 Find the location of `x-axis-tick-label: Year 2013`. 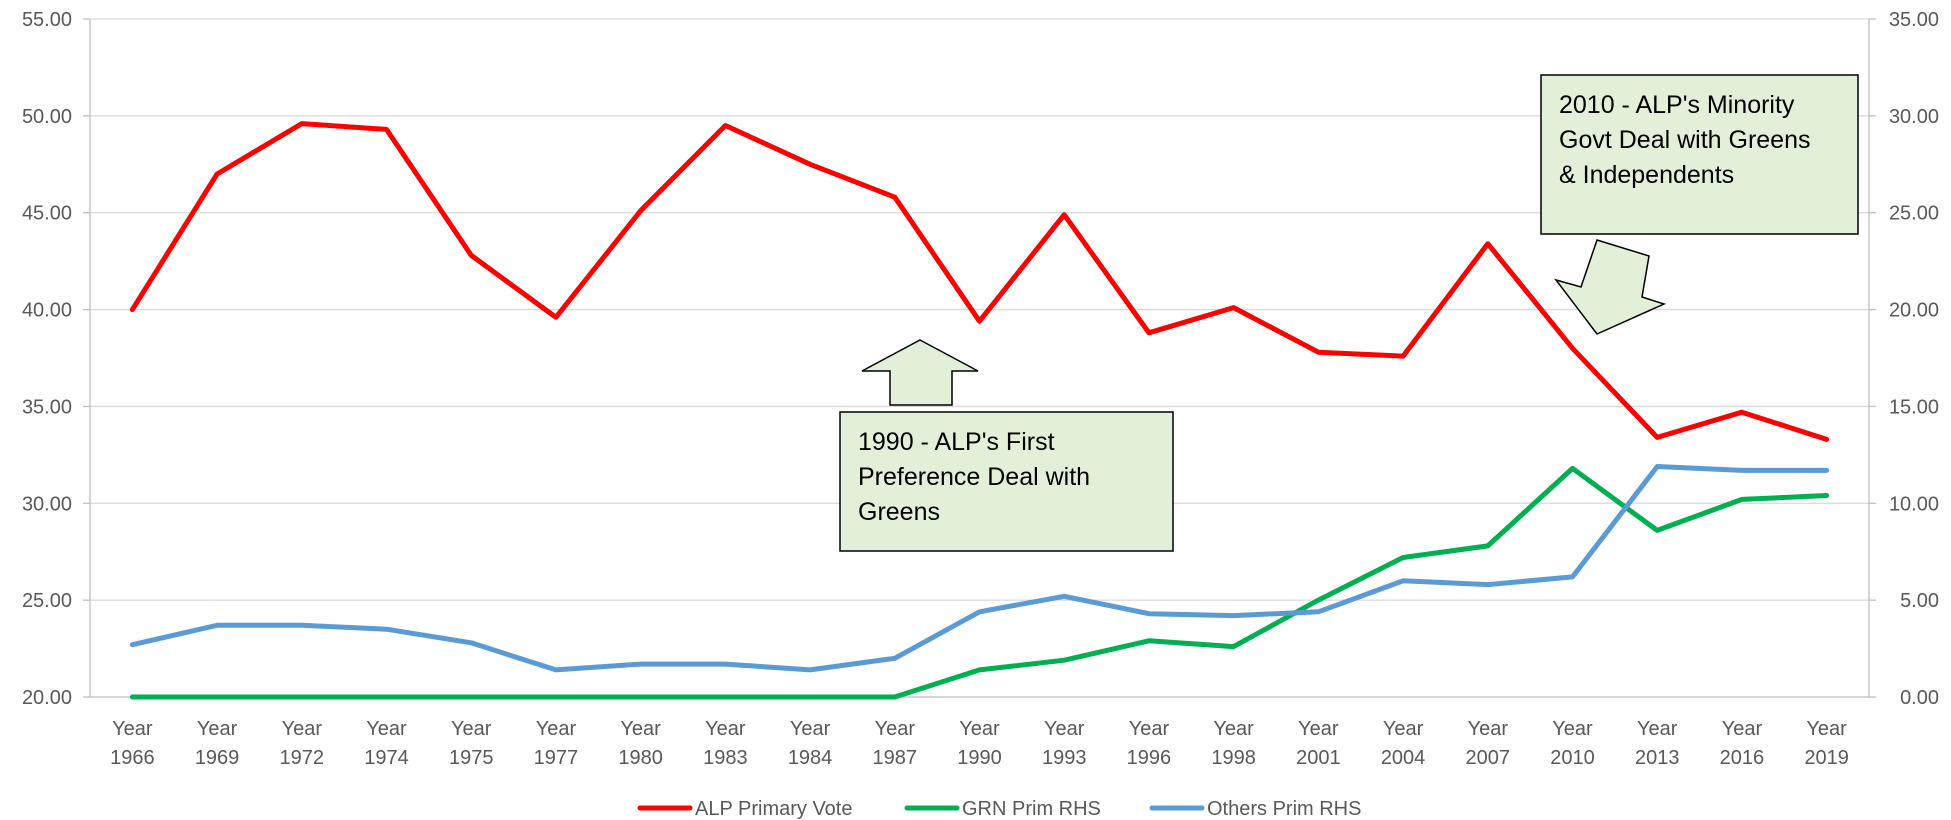

x-axis-tick-label: Year 2013 is located at coordinates (1657, 743).